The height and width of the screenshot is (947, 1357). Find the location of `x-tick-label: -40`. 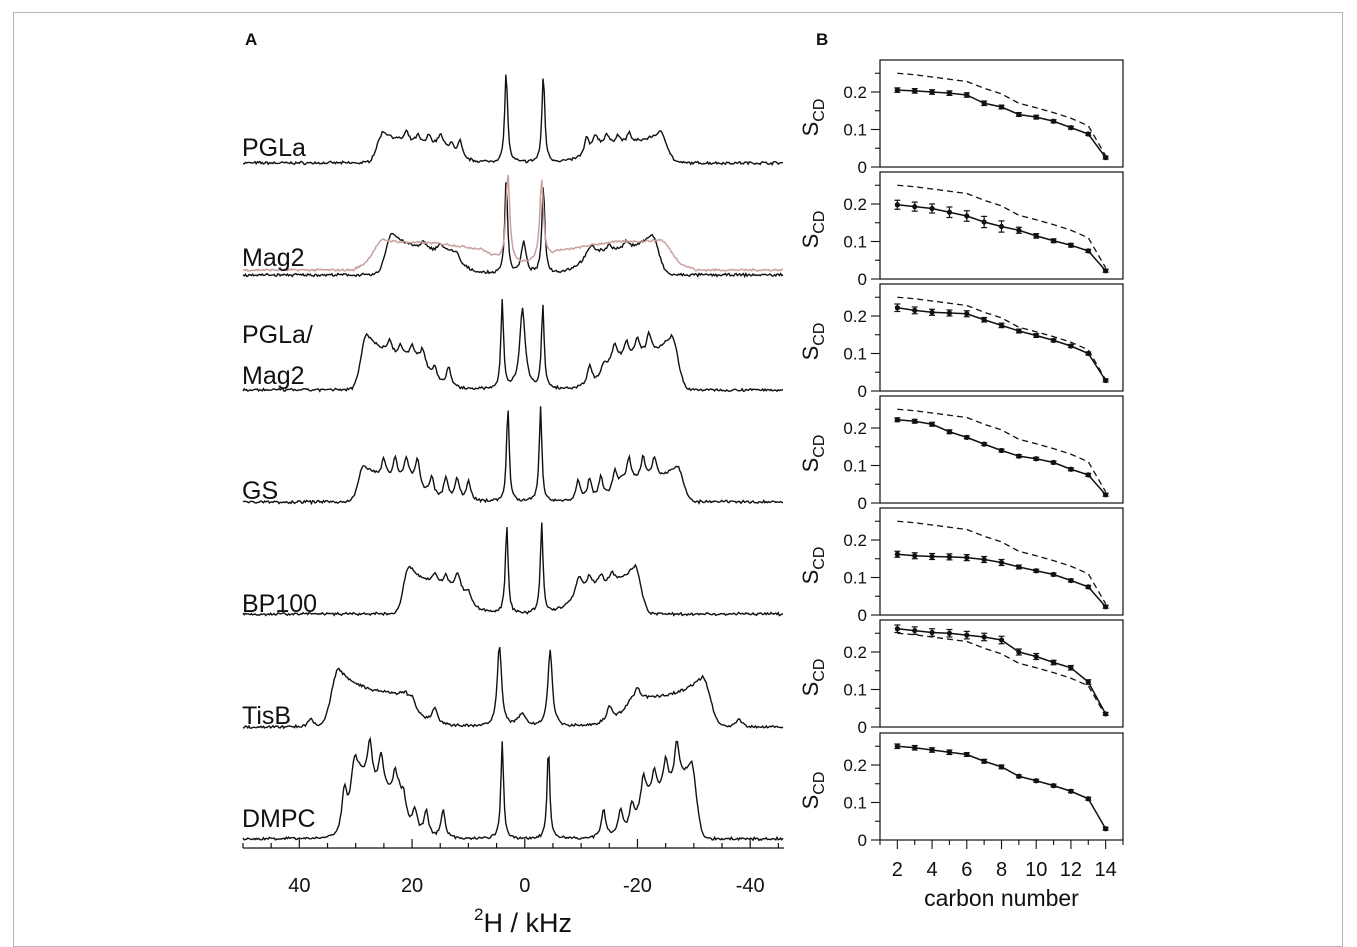

x-tick-label: -40 is located at coordinates (750, 886).